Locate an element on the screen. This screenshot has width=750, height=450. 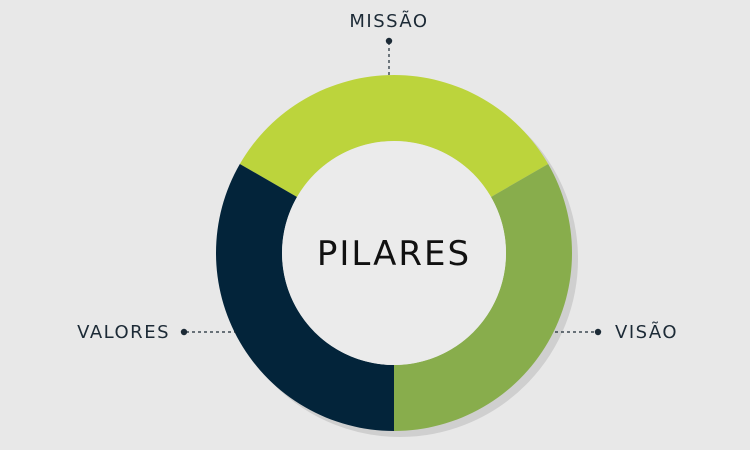
dot-visao is located at coordinates (598, 332).